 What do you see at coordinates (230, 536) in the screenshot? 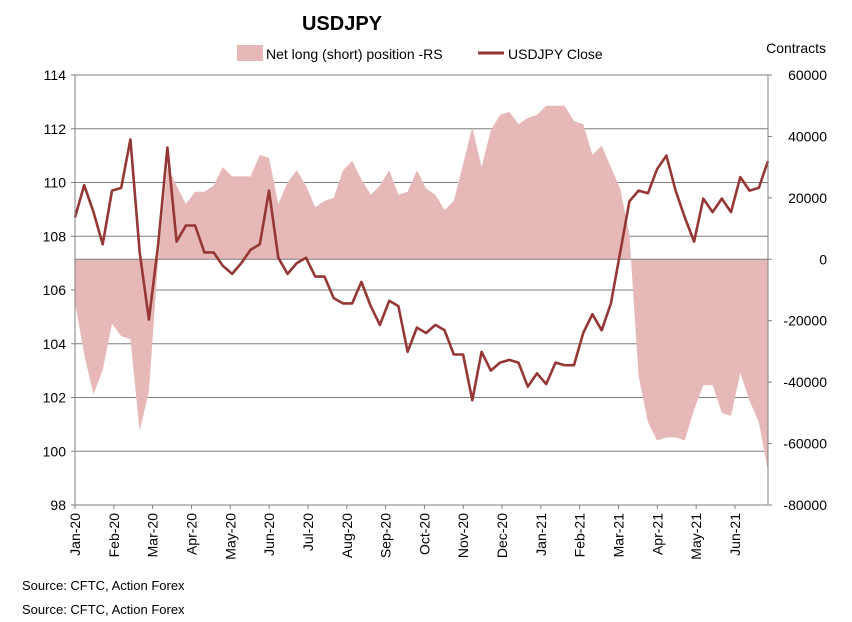
I see `x-tick-label: May-20` at bounding box center [230, 536].